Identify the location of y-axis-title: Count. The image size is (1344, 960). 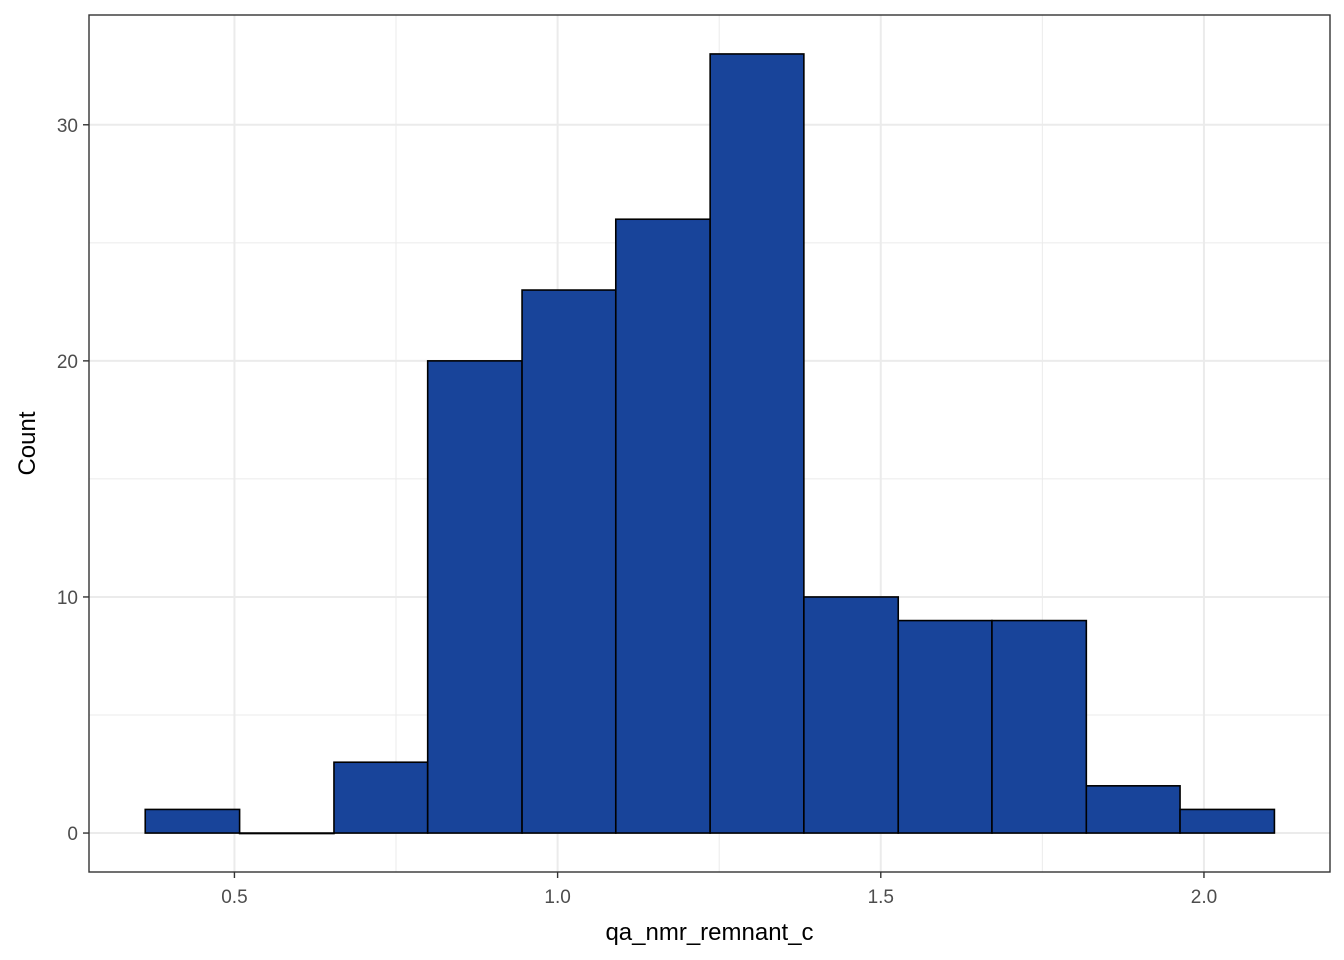
(27, 443).